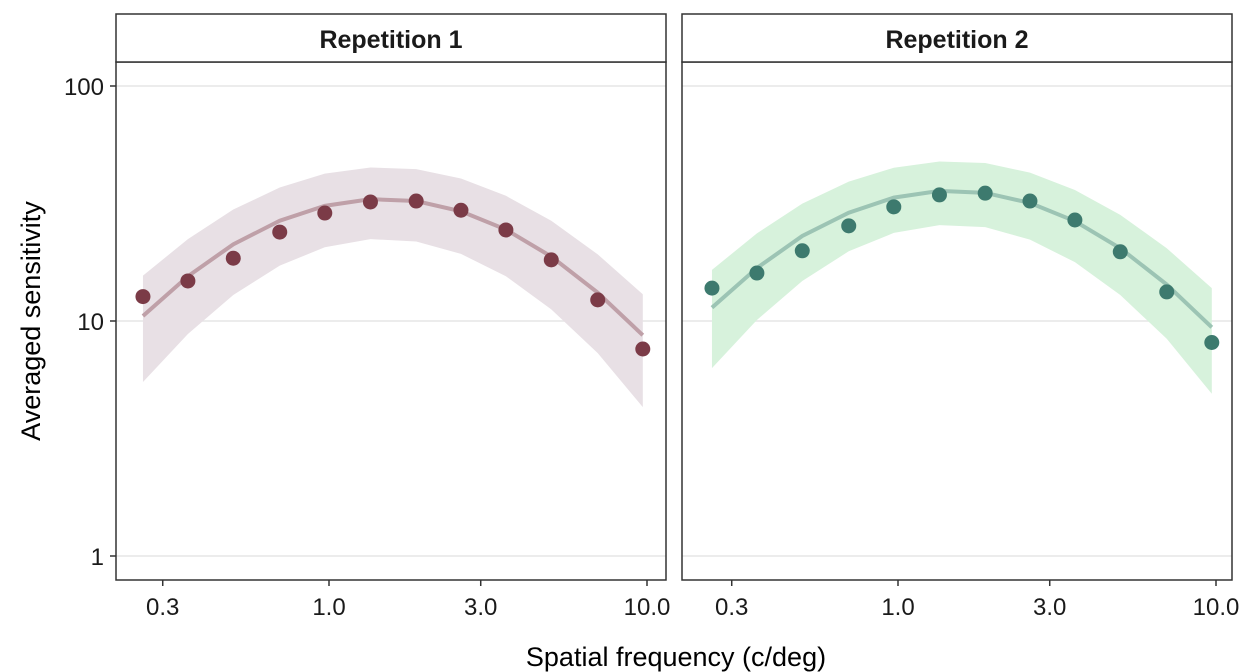 The image size is (1248, 672). Describe the element at coordinates (31, 321) in the screenshot. I see `y-axis-label: Averaged sensitivity` at that location.